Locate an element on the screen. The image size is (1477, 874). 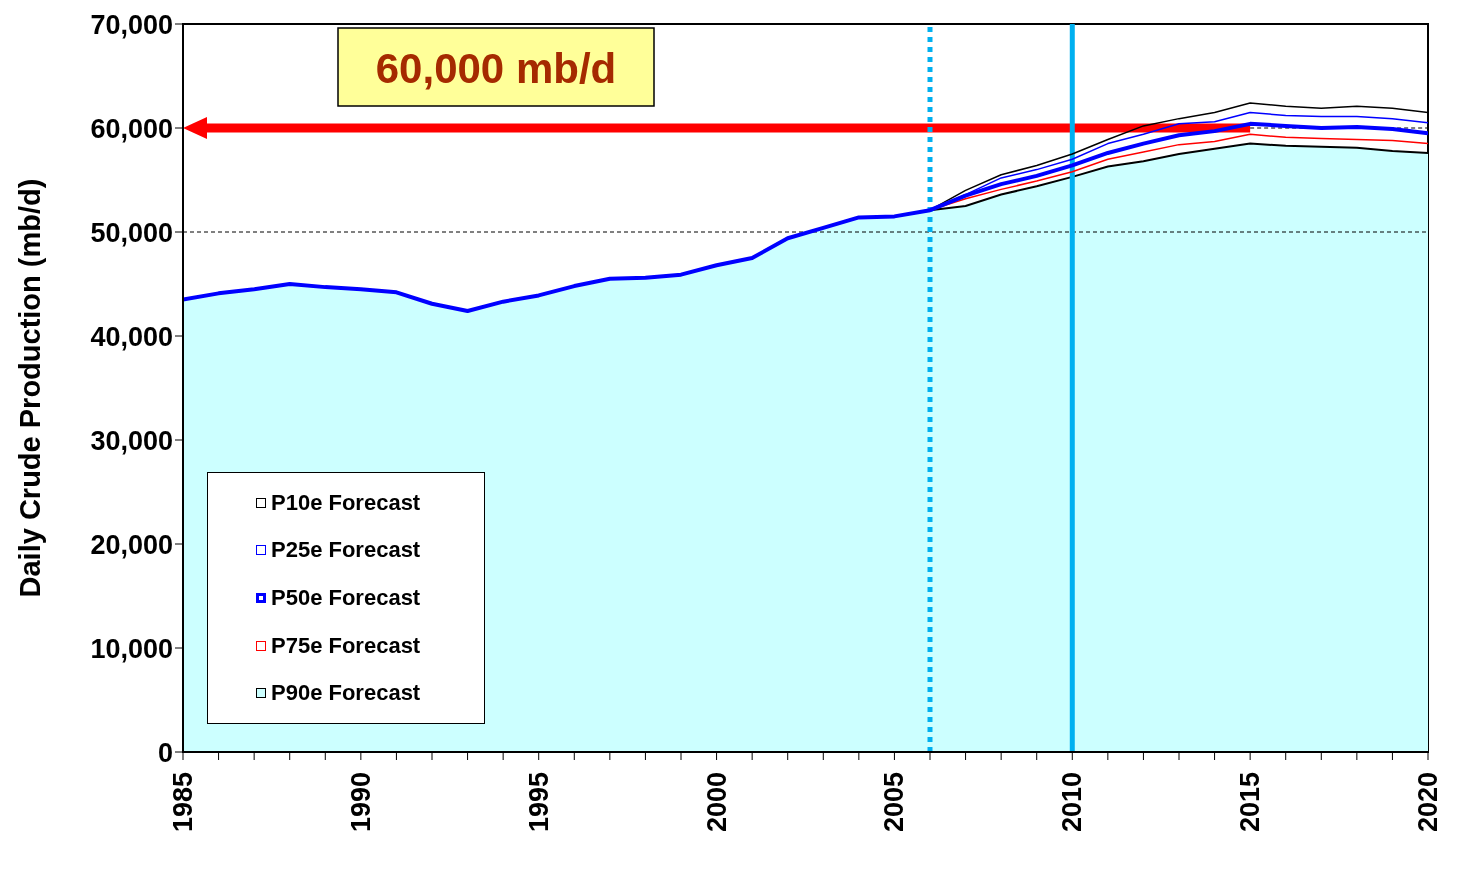
x-tick-label: 1990 is located at coordinates (360, 802).